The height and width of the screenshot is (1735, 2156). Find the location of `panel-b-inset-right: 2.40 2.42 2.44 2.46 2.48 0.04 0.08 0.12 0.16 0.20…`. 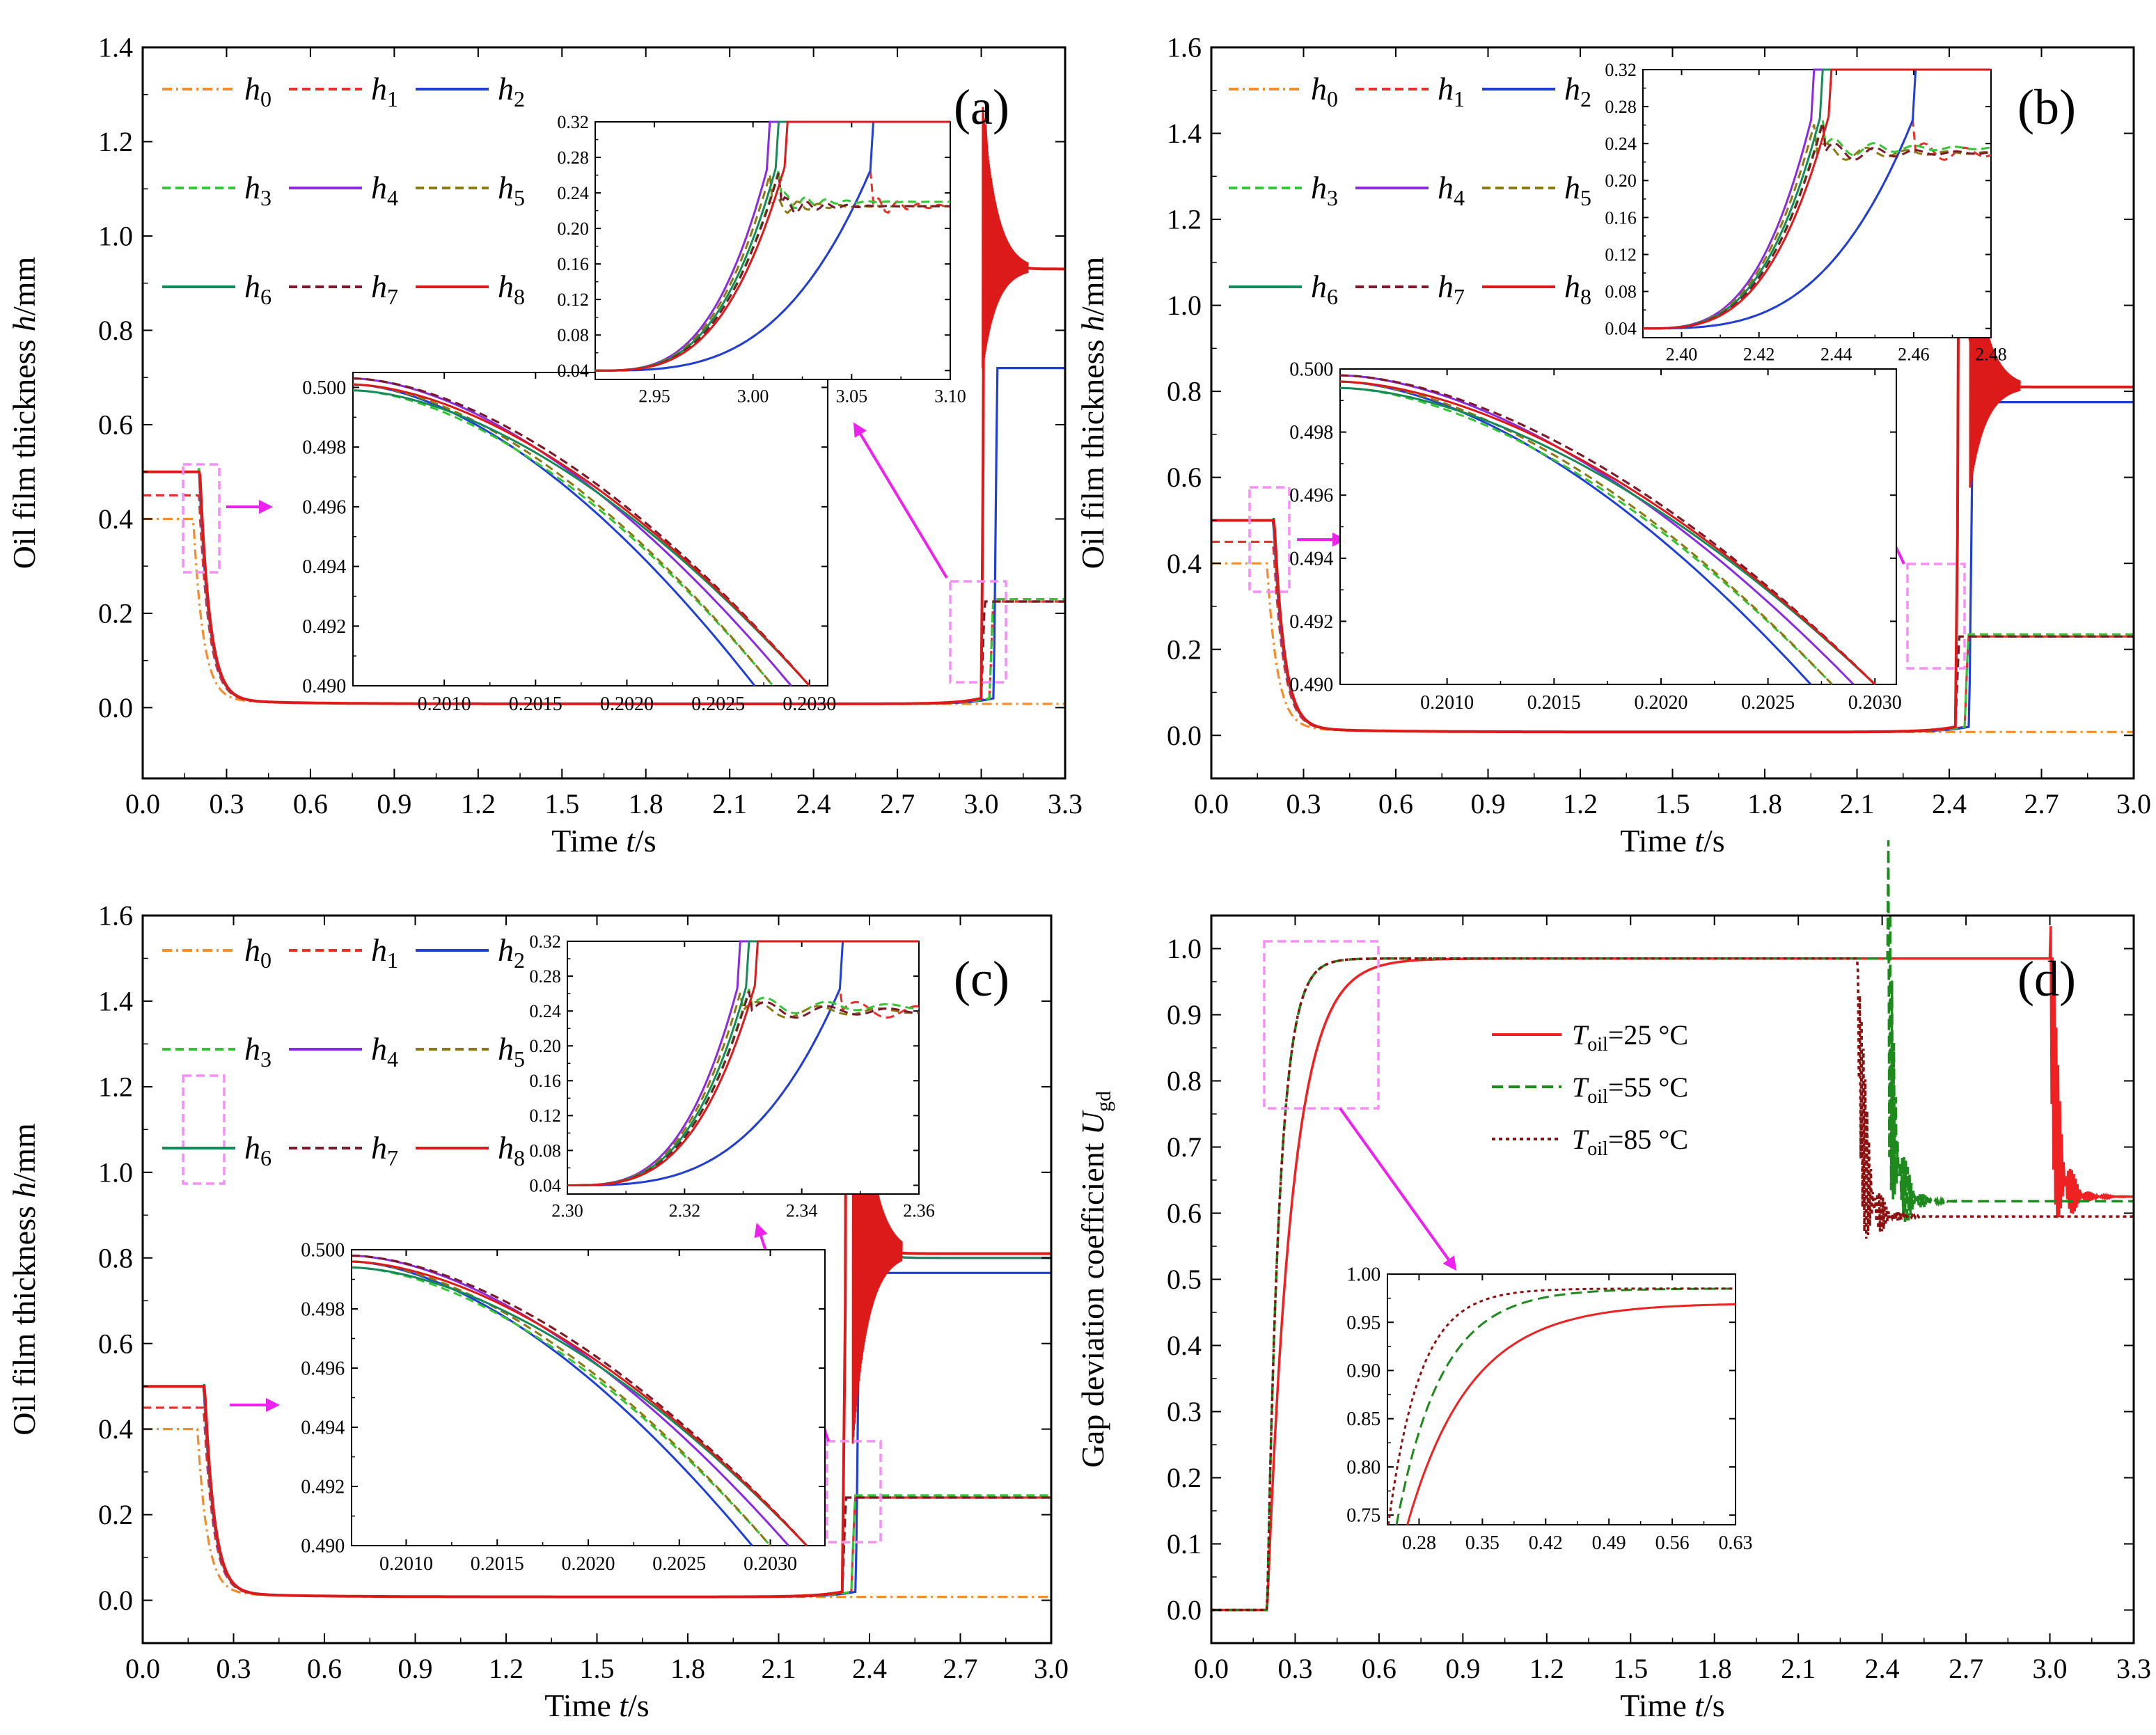

panel-b-inset-right: 2.40 2.42 2.44 2.46 2.48 0.04 0.08 0.12 0.16 0.20… is located at coordinates (1805, 213).